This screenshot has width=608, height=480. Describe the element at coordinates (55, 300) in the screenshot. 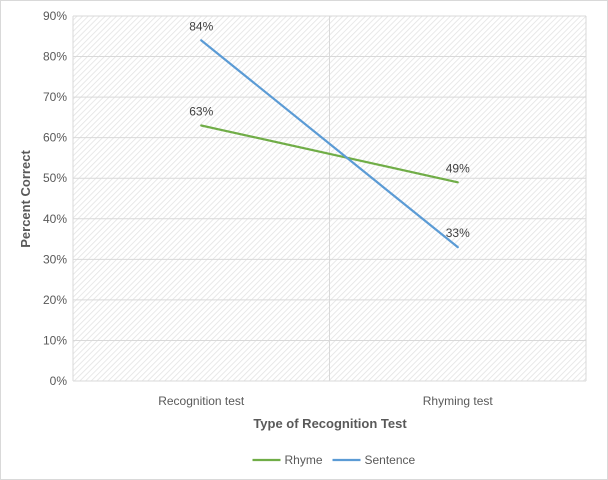

I see `y-tick-label: 20%` at that location.